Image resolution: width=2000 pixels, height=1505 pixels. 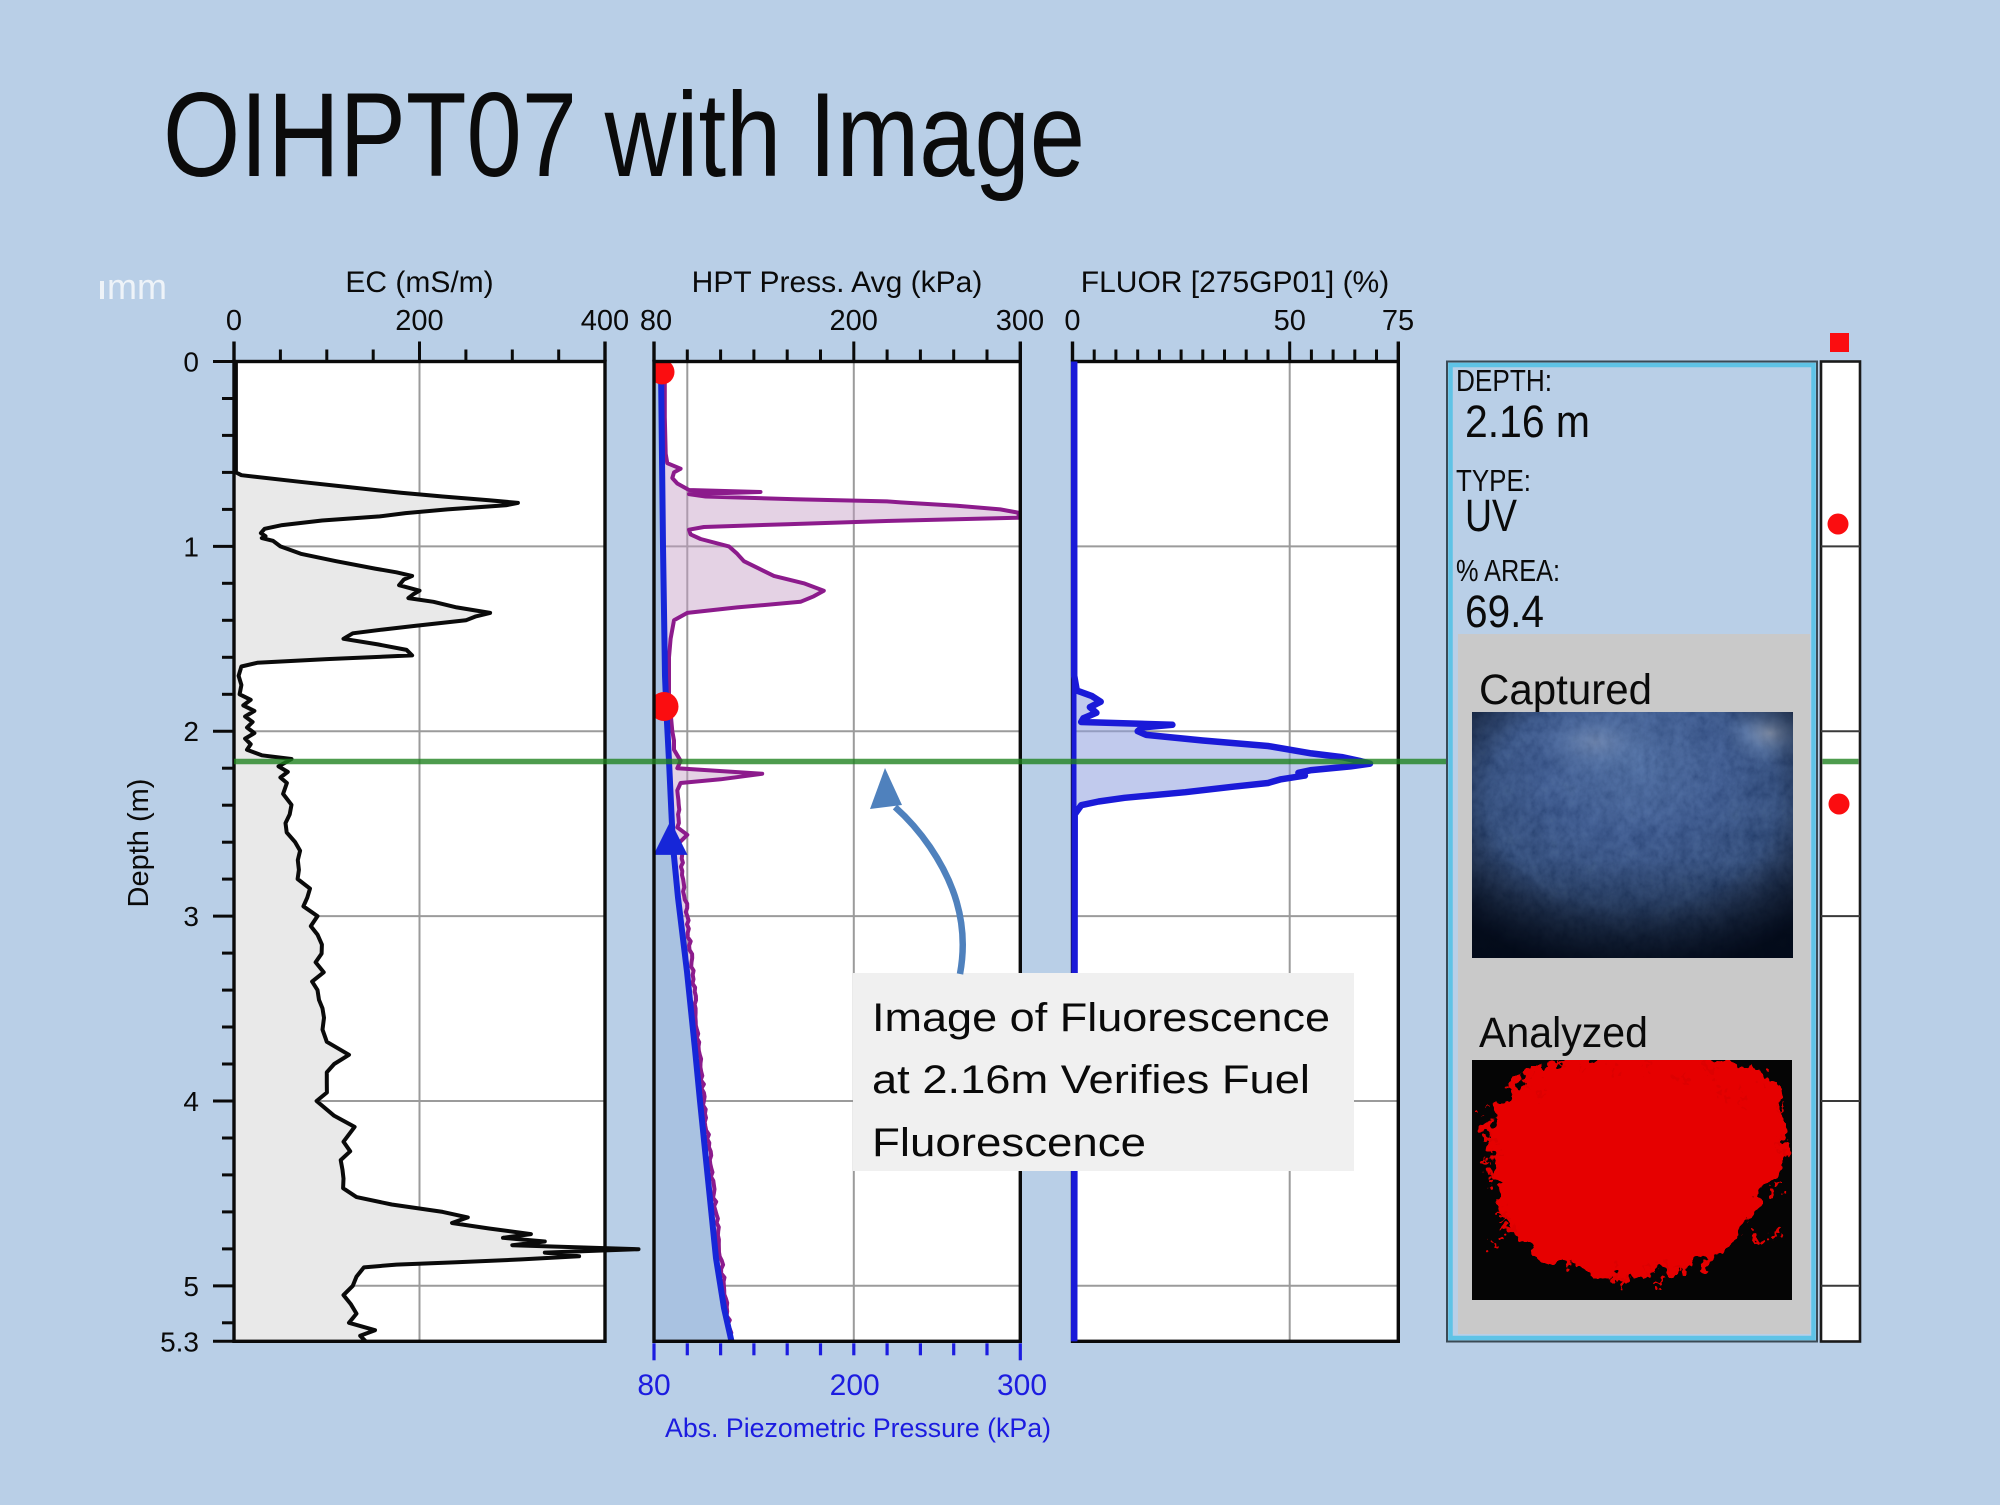 I want to click on svg-text: Fluorescence, so click(x=1009, y=1143).